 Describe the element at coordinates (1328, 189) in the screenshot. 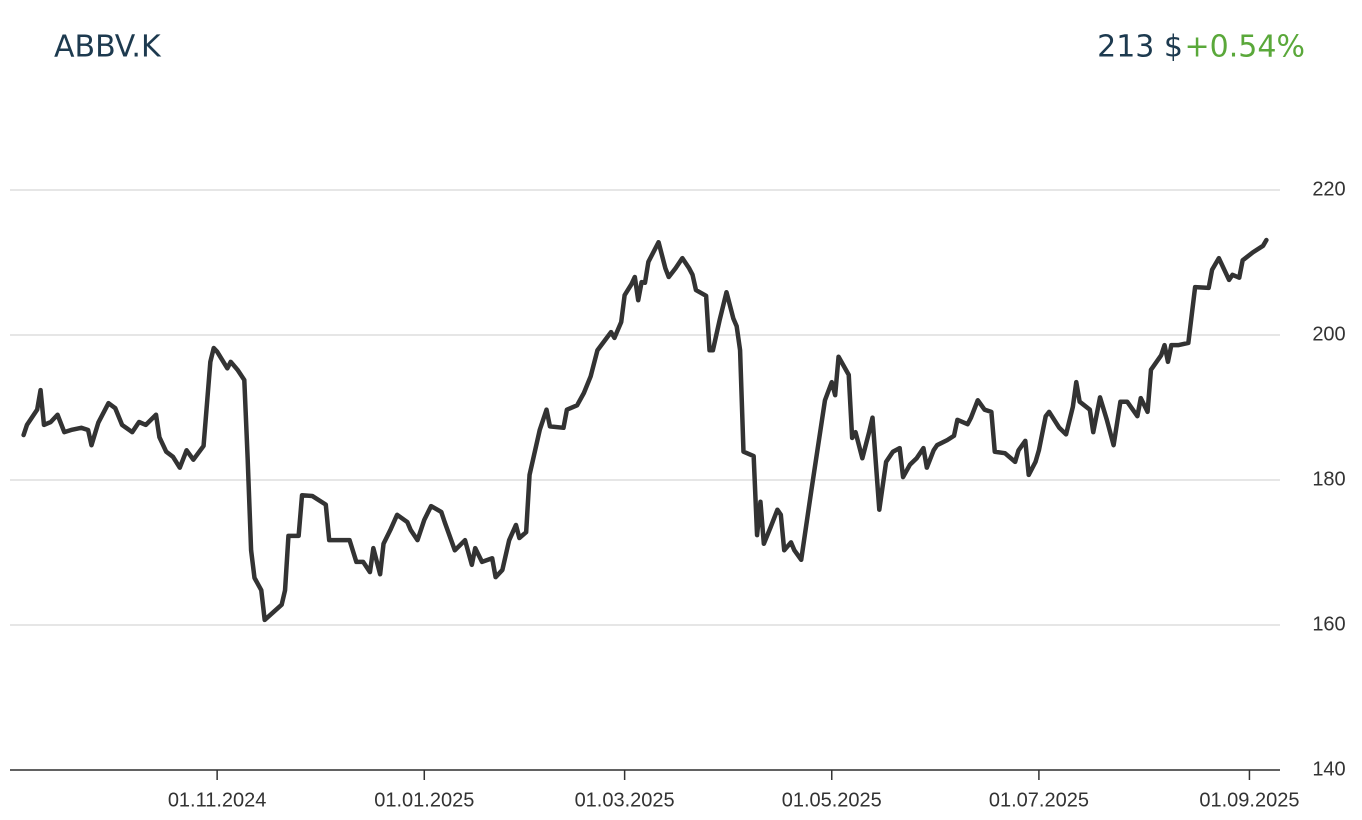

I see `y-tick-label: 220` at that location.